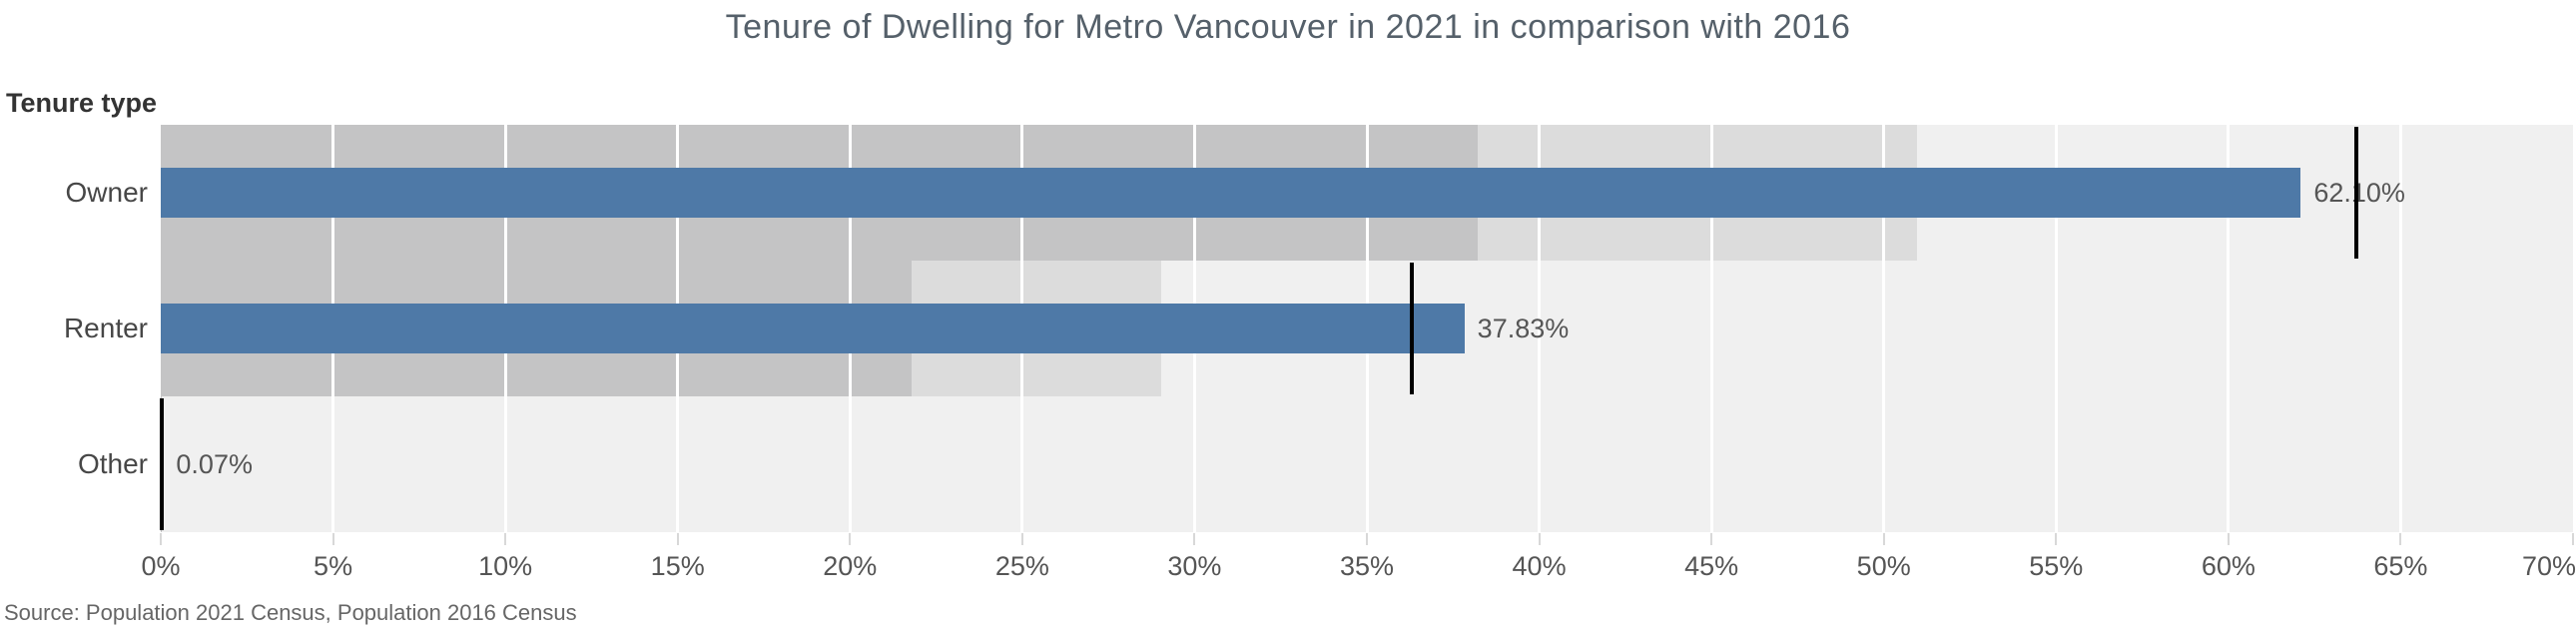 The image size is (2576, 633). Describe the element at coordinates (2056, 328) in the screenshot. I see `gridline-55pct` at that location.